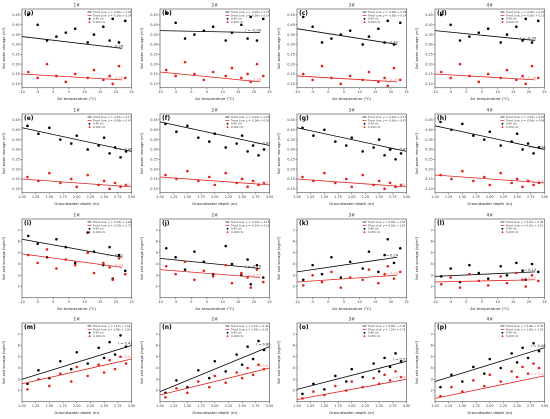 This screenshot has height=419, width=550. What do you see at coordinates (297, 92) in the screenshot?
I see `x-tick-label: -10` at bounding box center [297, 92].